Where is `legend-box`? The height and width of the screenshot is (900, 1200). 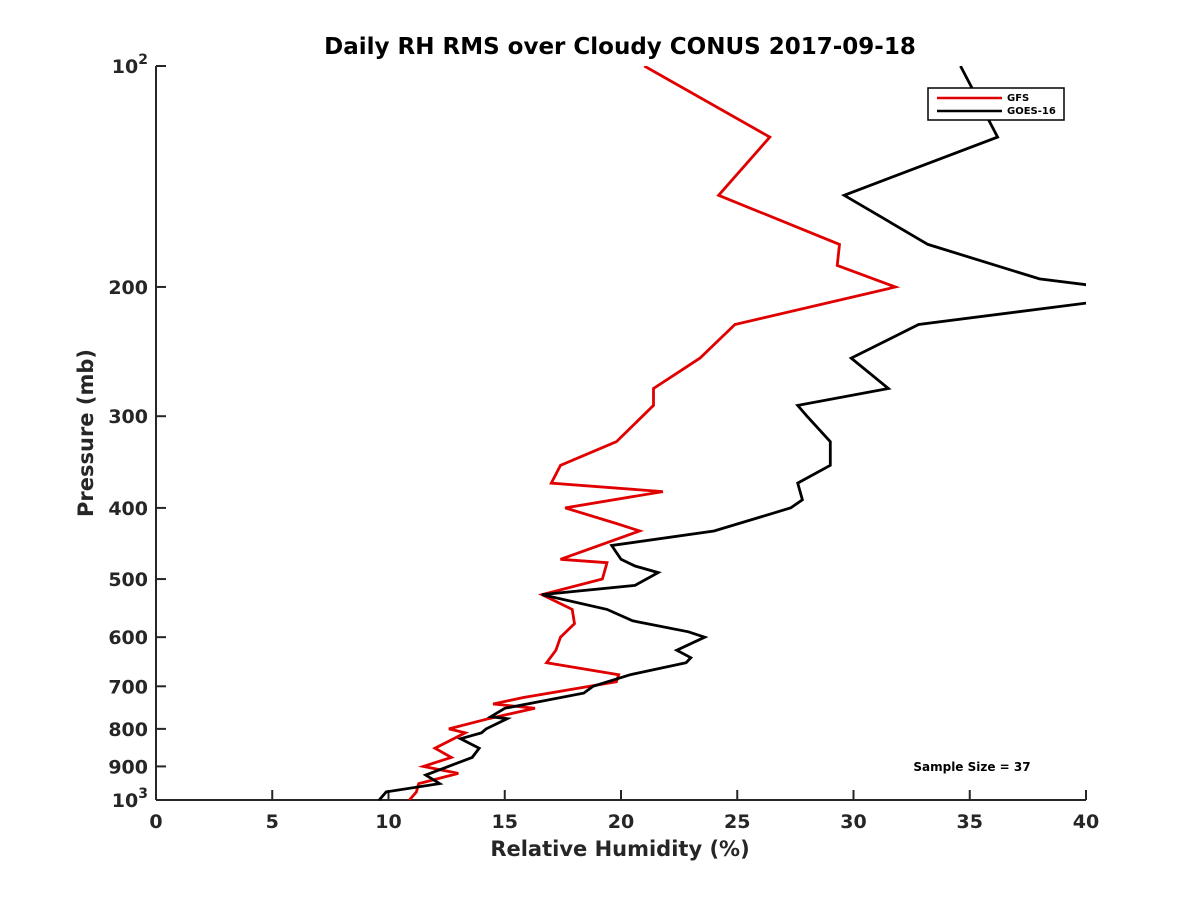
legend-box is located at coordinates (996, 104).